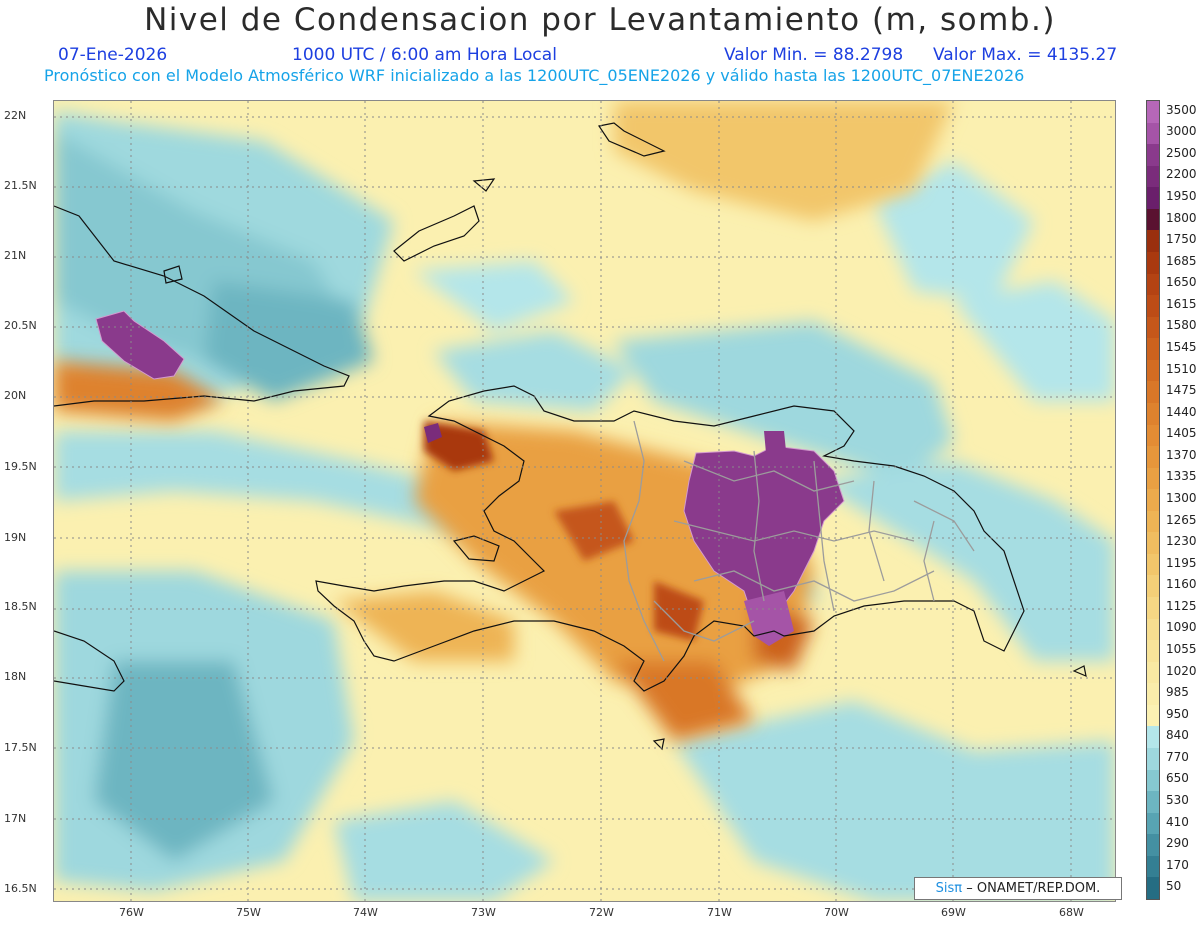  I want to click on lon-tick: 69W, so click(953, 912).